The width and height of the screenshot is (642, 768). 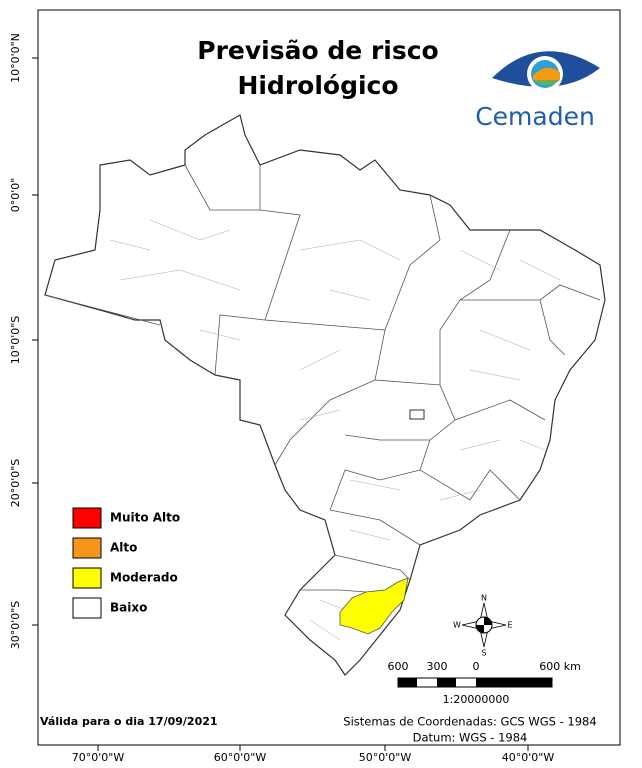 What do you see at coordinates (129, 721) in the screenshot?
I see `valid-date: Válida para o dia 17/09/2021` at bounding box center [129, 721].